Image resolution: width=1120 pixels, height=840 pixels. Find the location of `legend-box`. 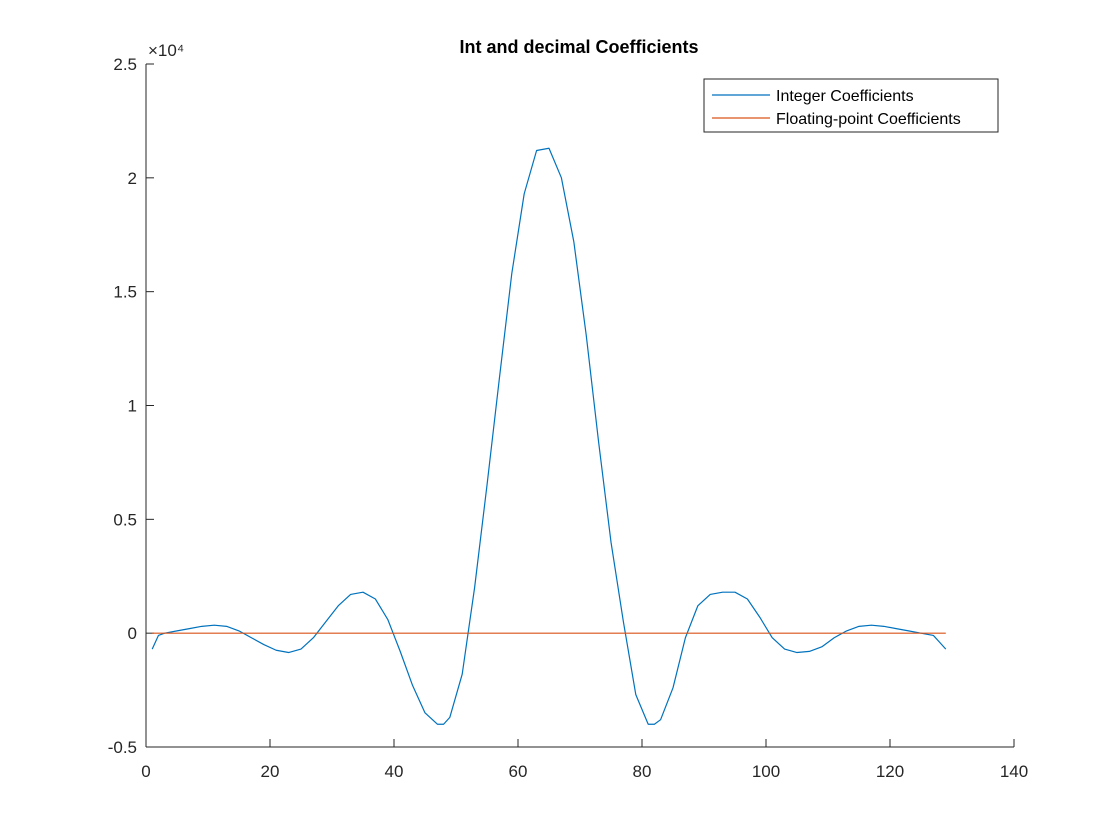

legend-box is located at coordinates (851, 105).